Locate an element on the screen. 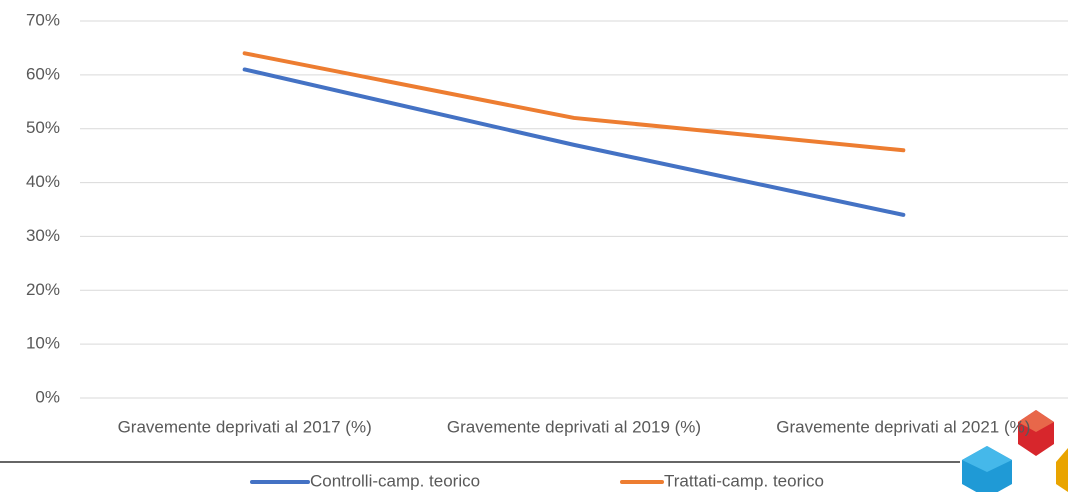  legend-label: Controlli-camp. teorico is located at coordinates (395, 480).